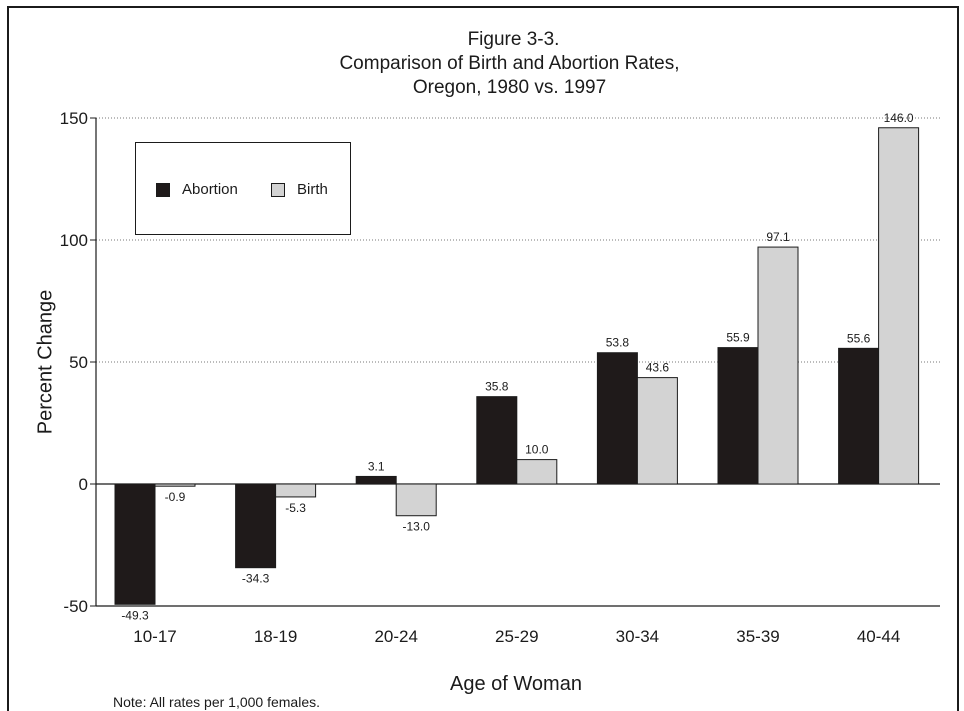 The image size is (964, 711). Describe the element at coordinates (509, 87) in the screenshot. I see `title-line-3: Oregon, 1980 vs. 1997` at that location.